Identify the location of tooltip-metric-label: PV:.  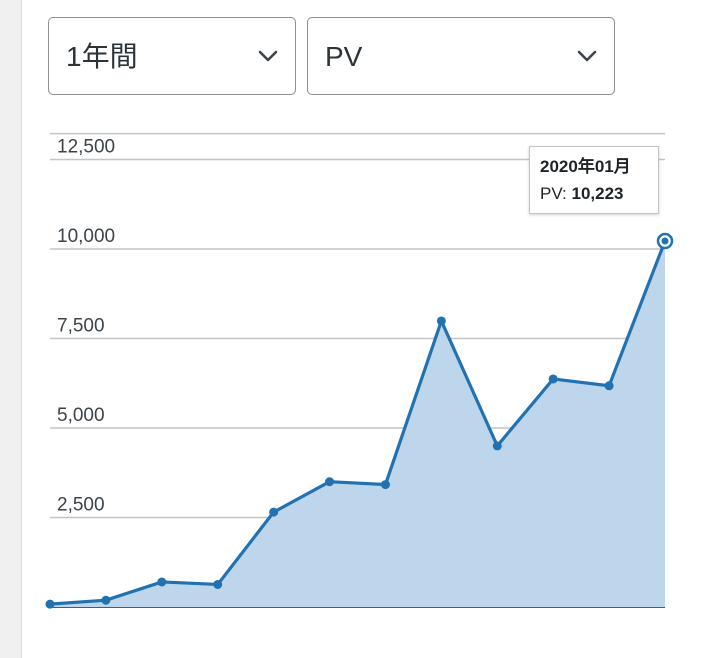
(553, 193).